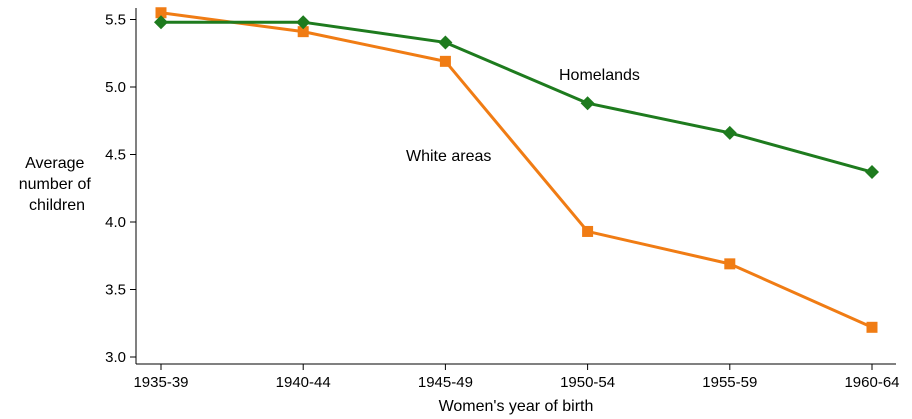  I want to click on y-ticks: 3.0 3.5 4.0 4.5 5.0 5.5, so click(120, 189).